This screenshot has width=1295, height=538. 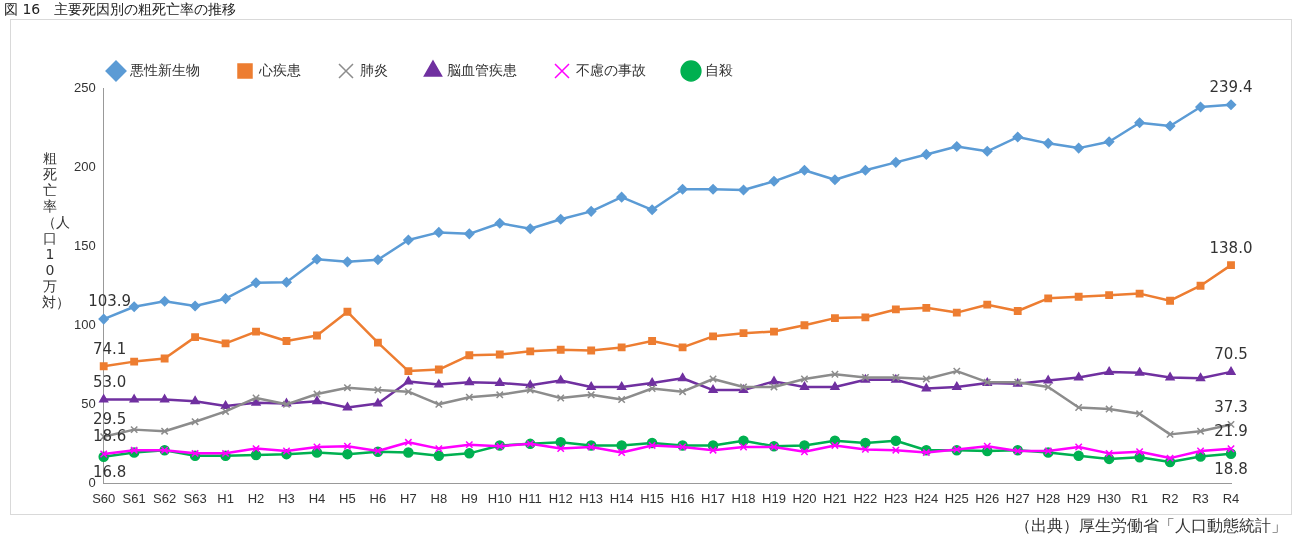 I want to click on data-label: 138.0, so click(x=1231, y=247).